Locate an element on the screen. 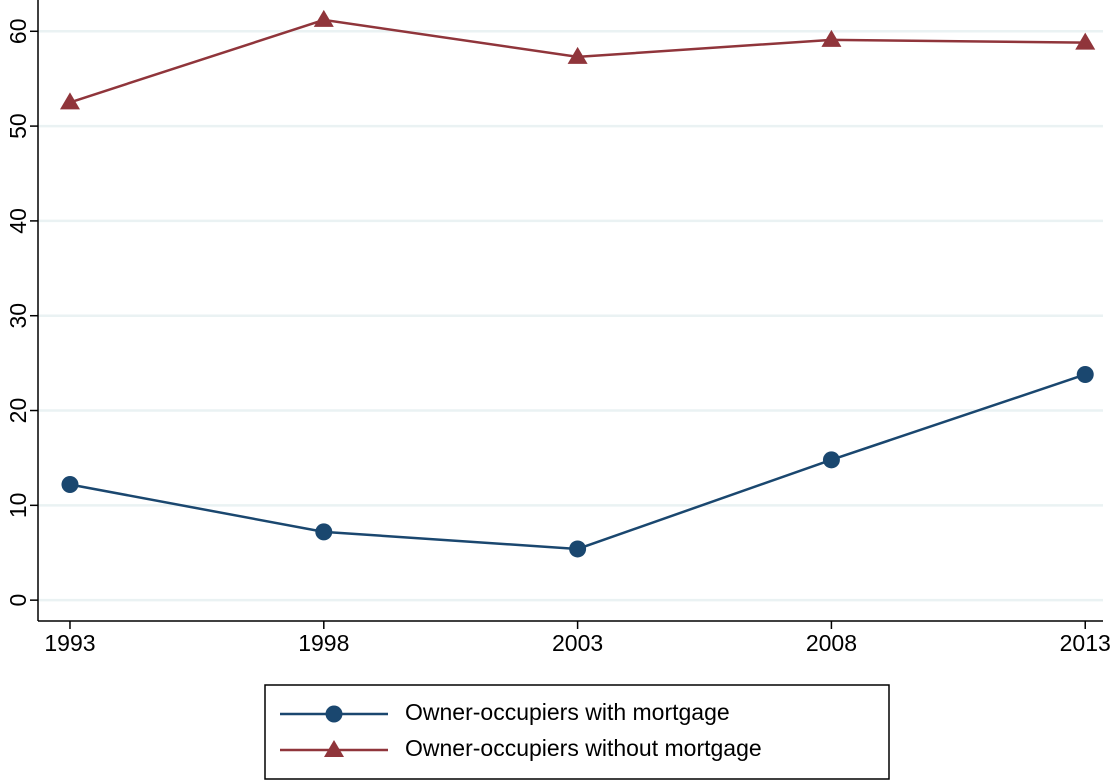 This screenshot has height=780, width=1118. y-tick-label: 20 is located at coordinates (18, 411).